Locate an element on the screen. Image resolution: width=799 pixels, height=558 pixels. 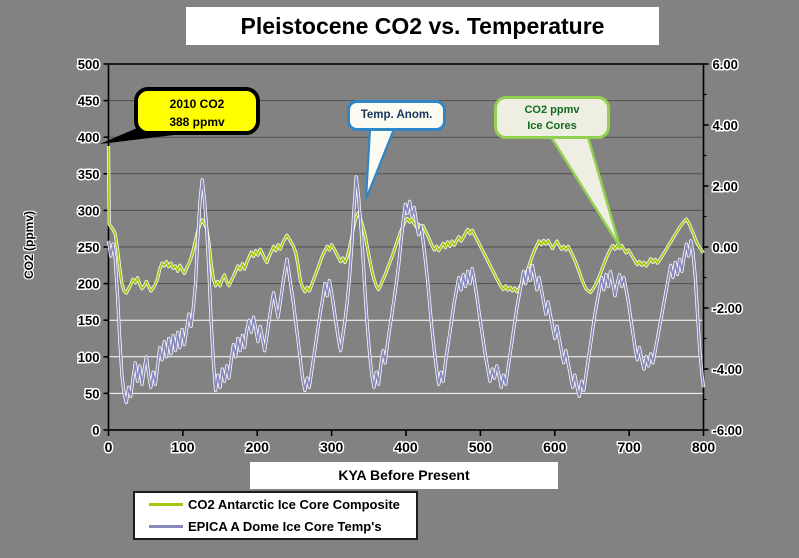
x-tick-label: 500 is located at coordinates (481, 447).